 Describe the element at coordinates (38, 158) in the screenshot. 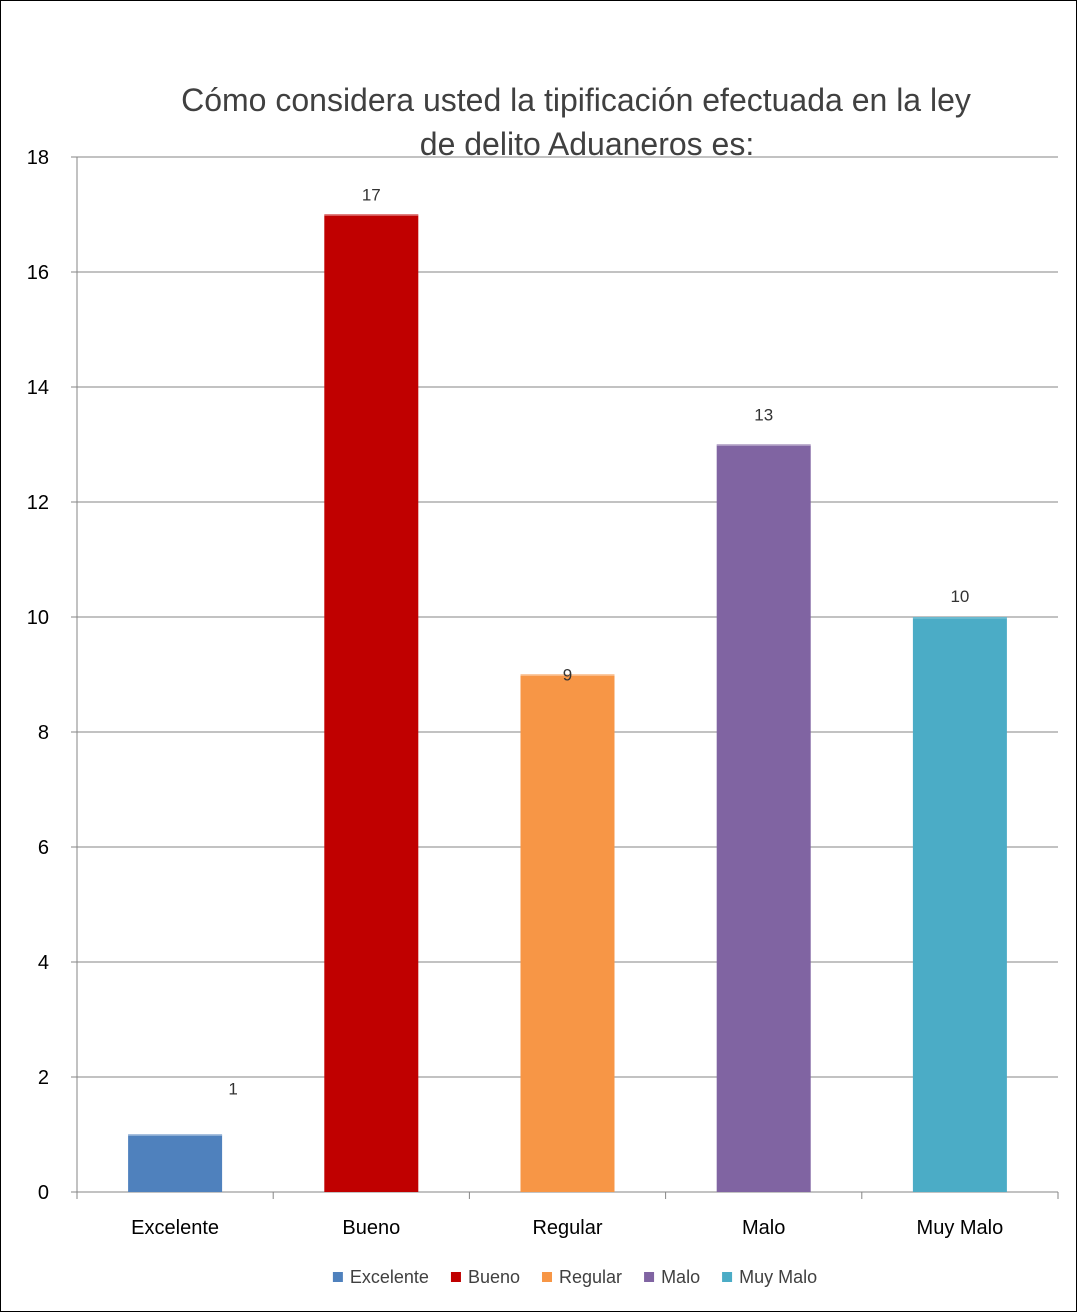

I see `y-tick-label: 18` at that location.